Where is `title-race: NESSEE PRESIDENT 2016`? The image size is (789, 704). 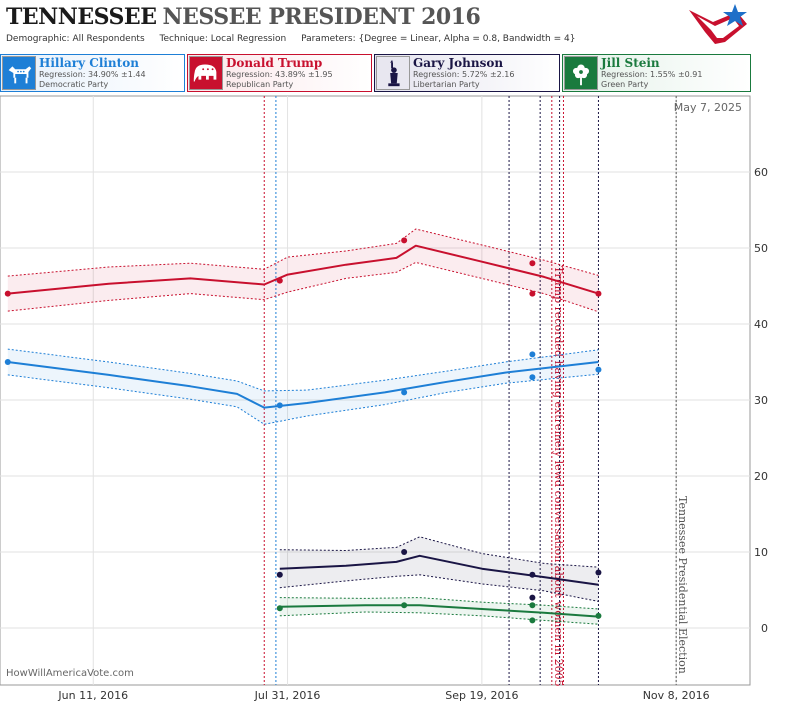
title-race: NESSEE PRESIDENT 2016 is located at coordinates (321, 17).